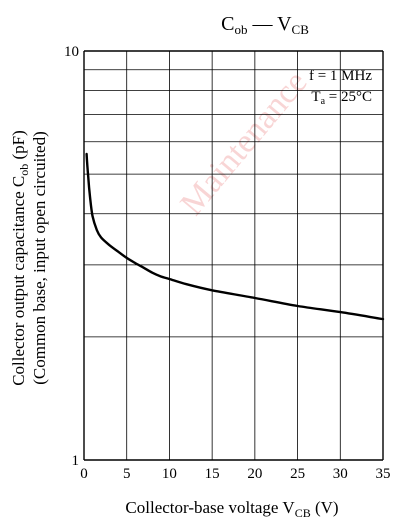 This screenshot has width=393, height=523. Describe the element at coordinates (227, 24) in the screenshot. I see `chart-title-main: C` at that location.